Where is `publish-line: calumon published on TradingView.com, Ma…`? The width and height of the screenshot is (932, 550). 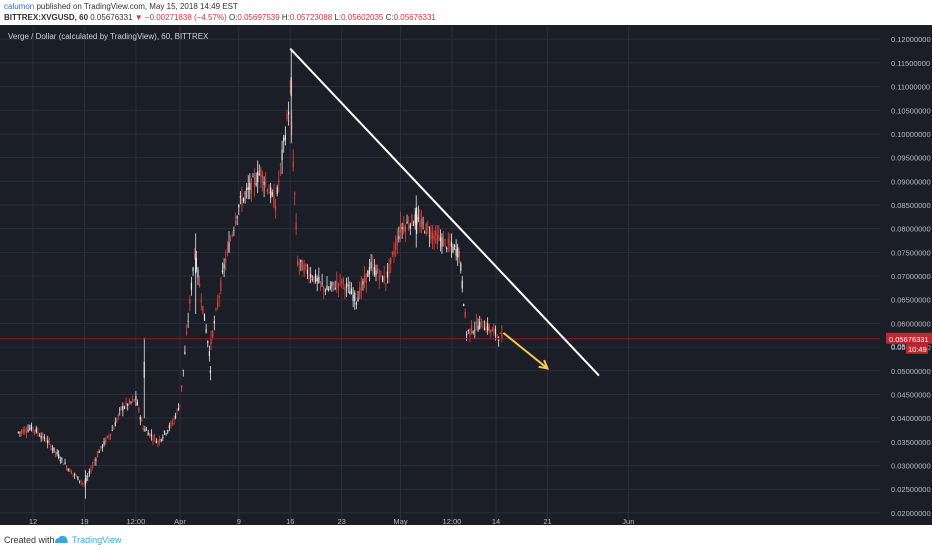
publish-line: calumon published on TradingView.com, Ma… is located at coordinates (121, 6).